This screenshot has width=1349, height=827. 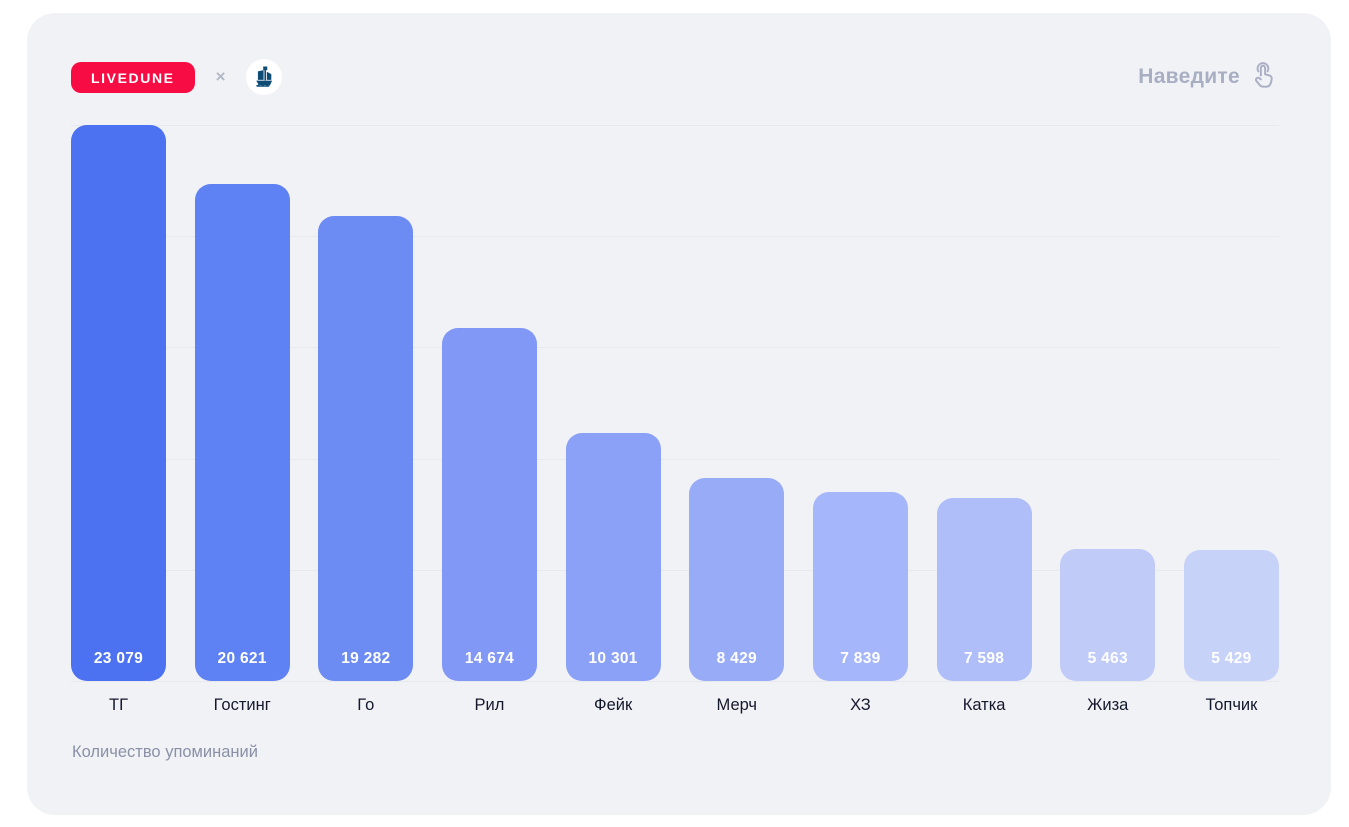 I want to click on hand-icon-wrap, so click(x=1265, y=77).